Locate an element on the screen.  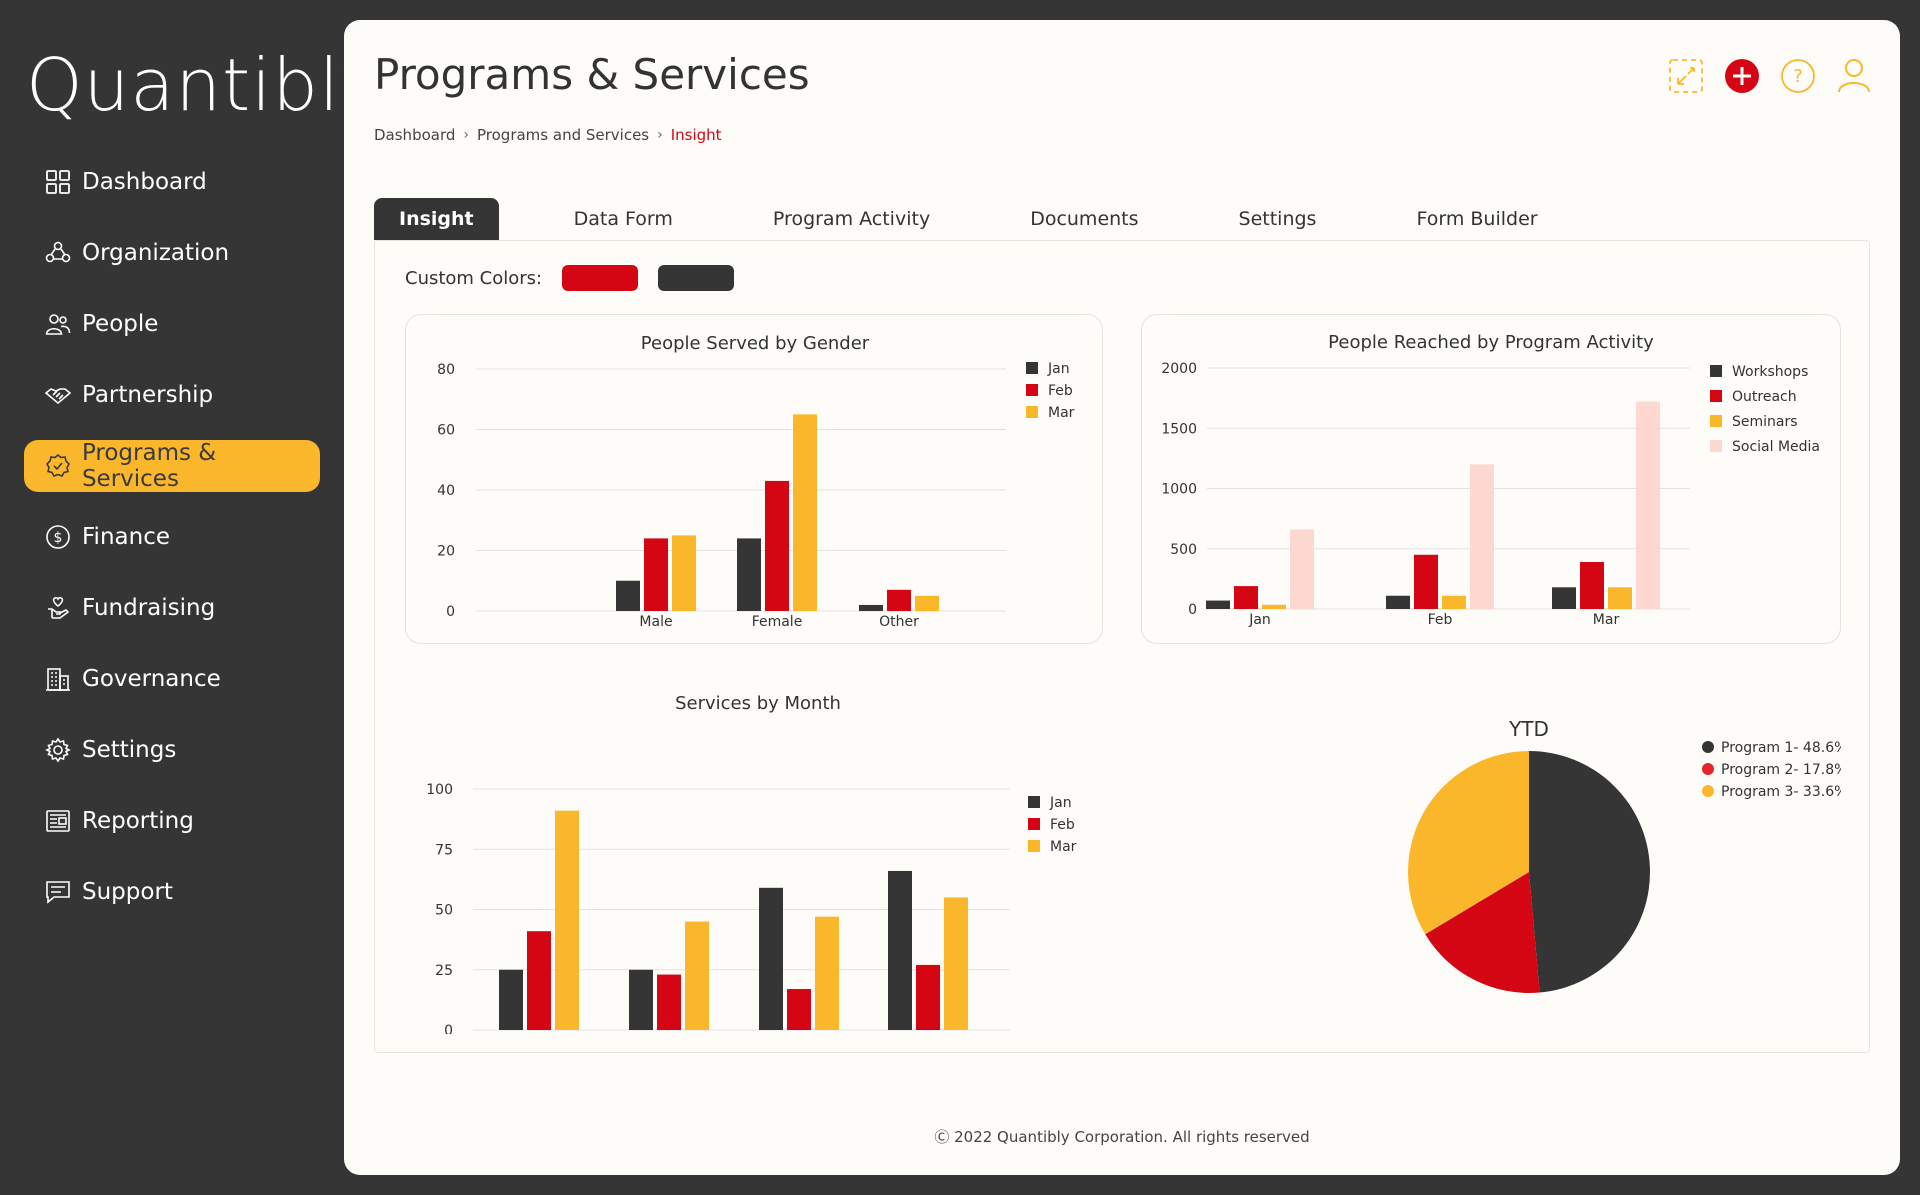
bar-male-mar is located at coordinates (684, 573).